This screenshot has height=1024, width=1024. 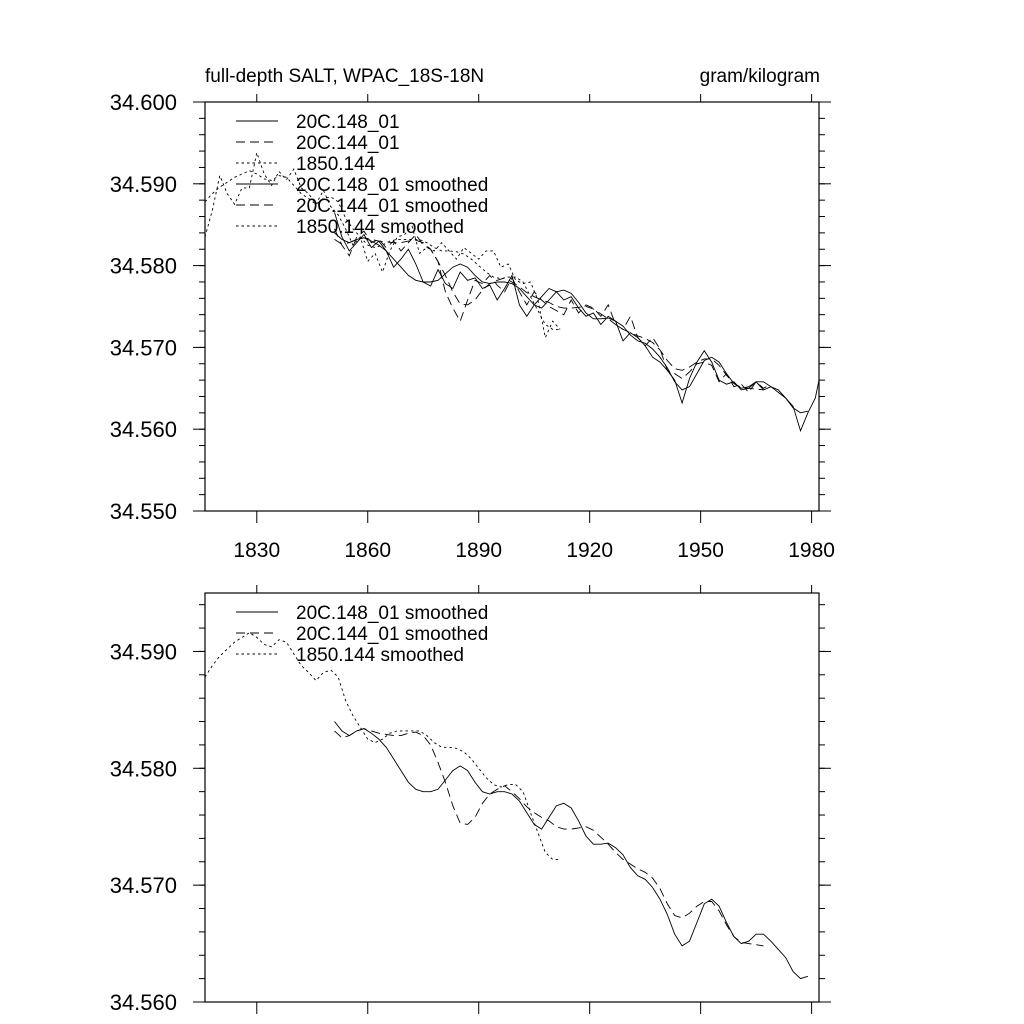 I want to click on bottom-y-tick-label: 34.570, so click(x=143, y=885).